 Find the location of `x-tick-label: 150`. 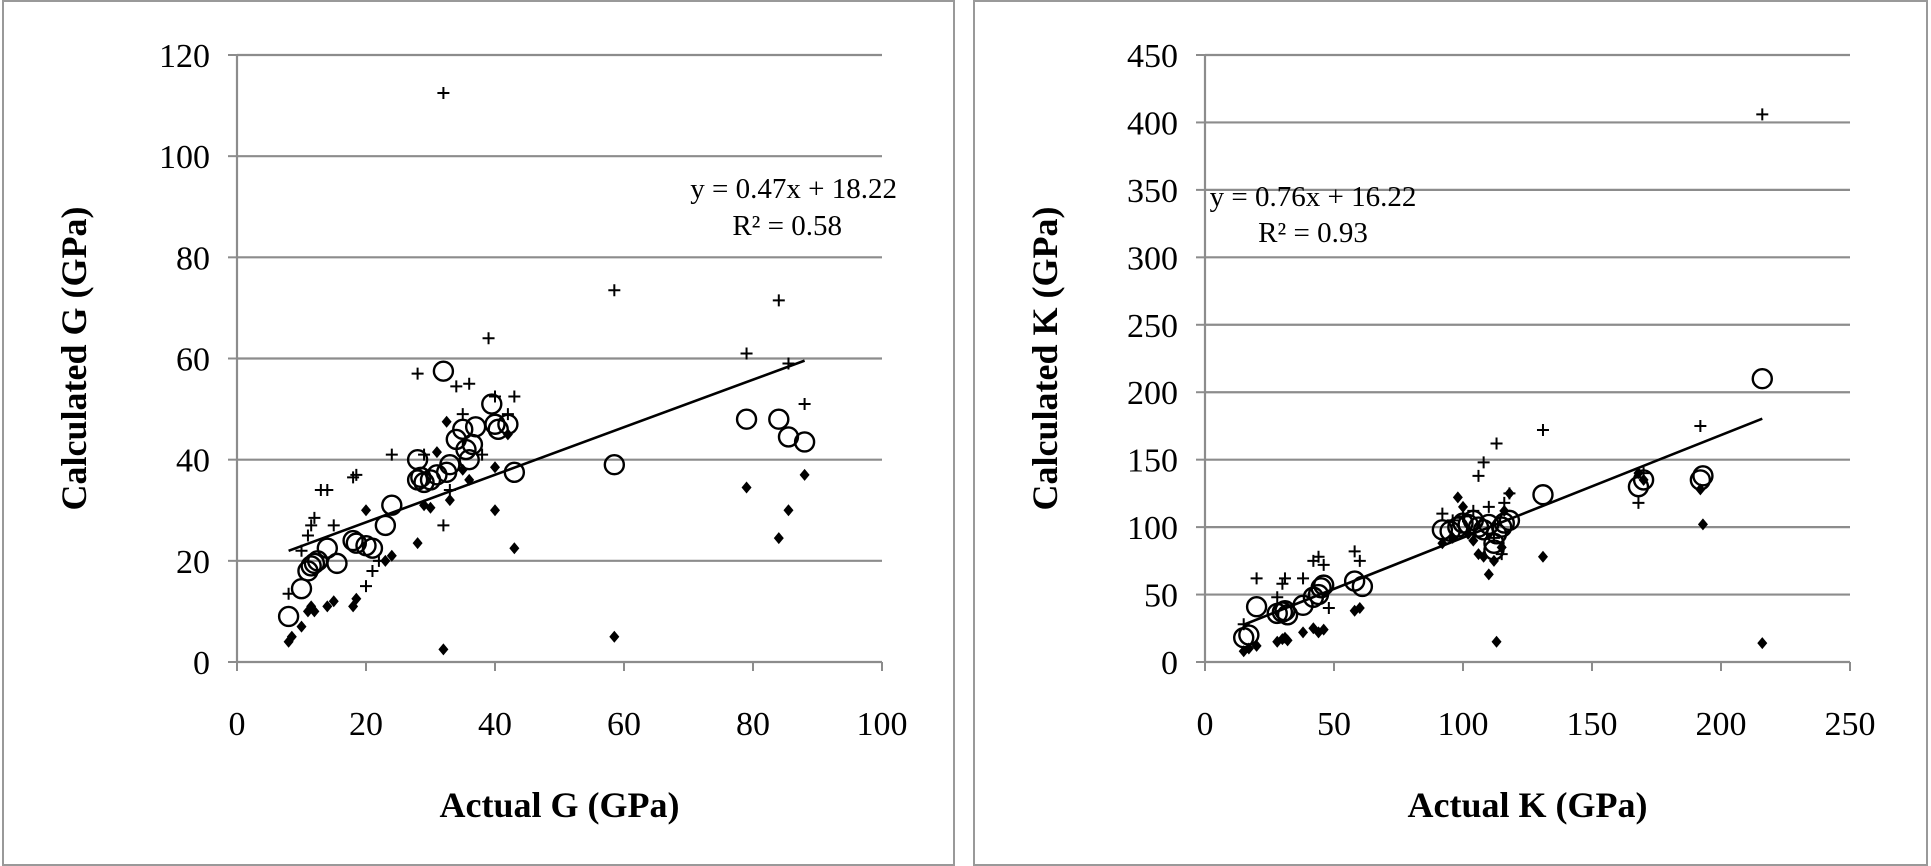

x-tick-label: 150 is located at coordinates (1592, 724).